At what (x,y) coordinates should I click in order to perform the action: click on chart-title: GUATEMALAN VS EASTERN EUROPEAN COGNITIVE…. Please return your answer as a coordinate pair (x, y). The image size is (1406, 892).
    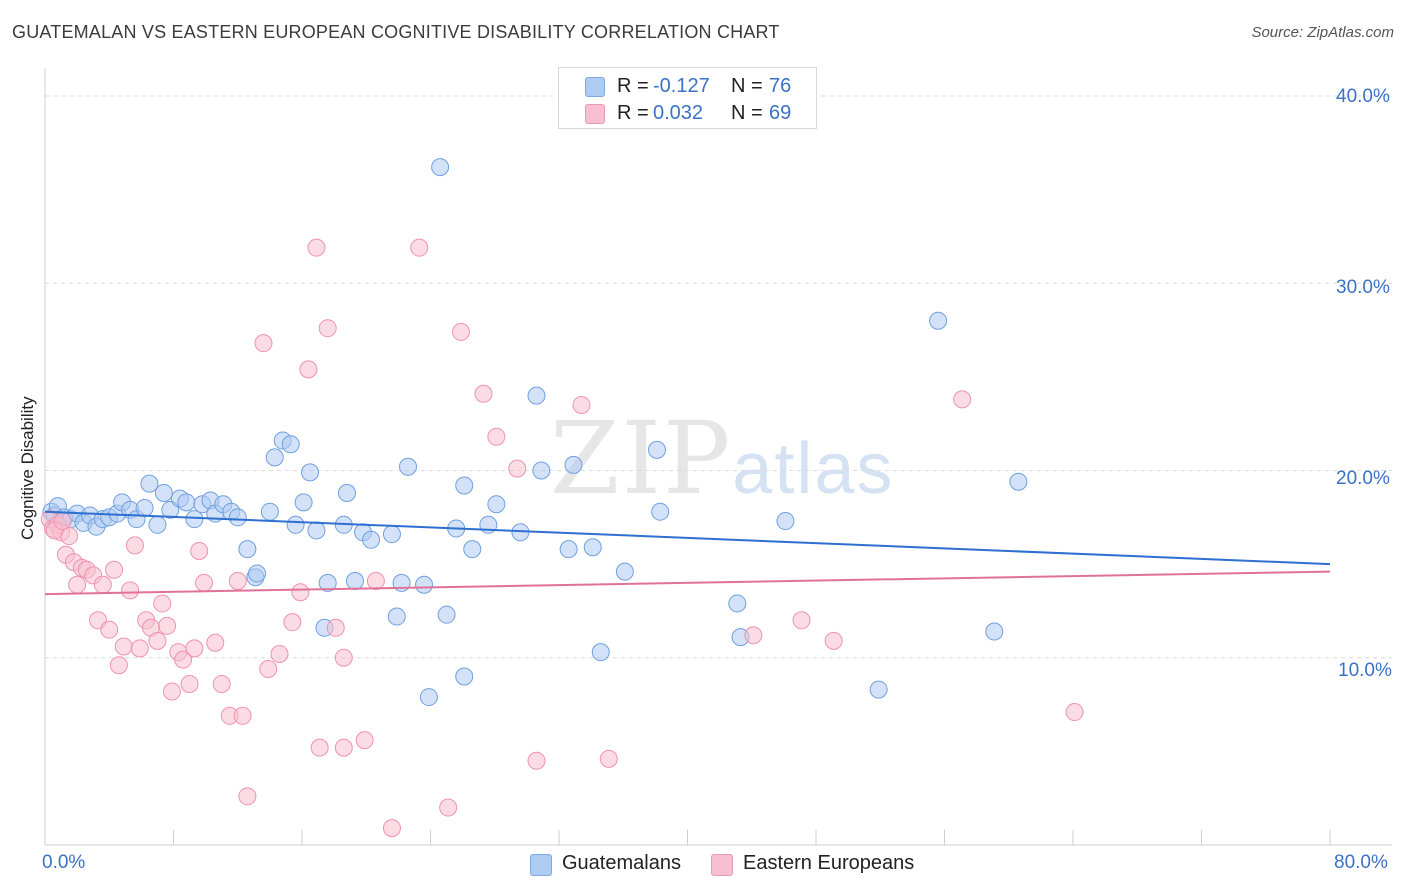
    Looking at the image, I should click on (396, 32).